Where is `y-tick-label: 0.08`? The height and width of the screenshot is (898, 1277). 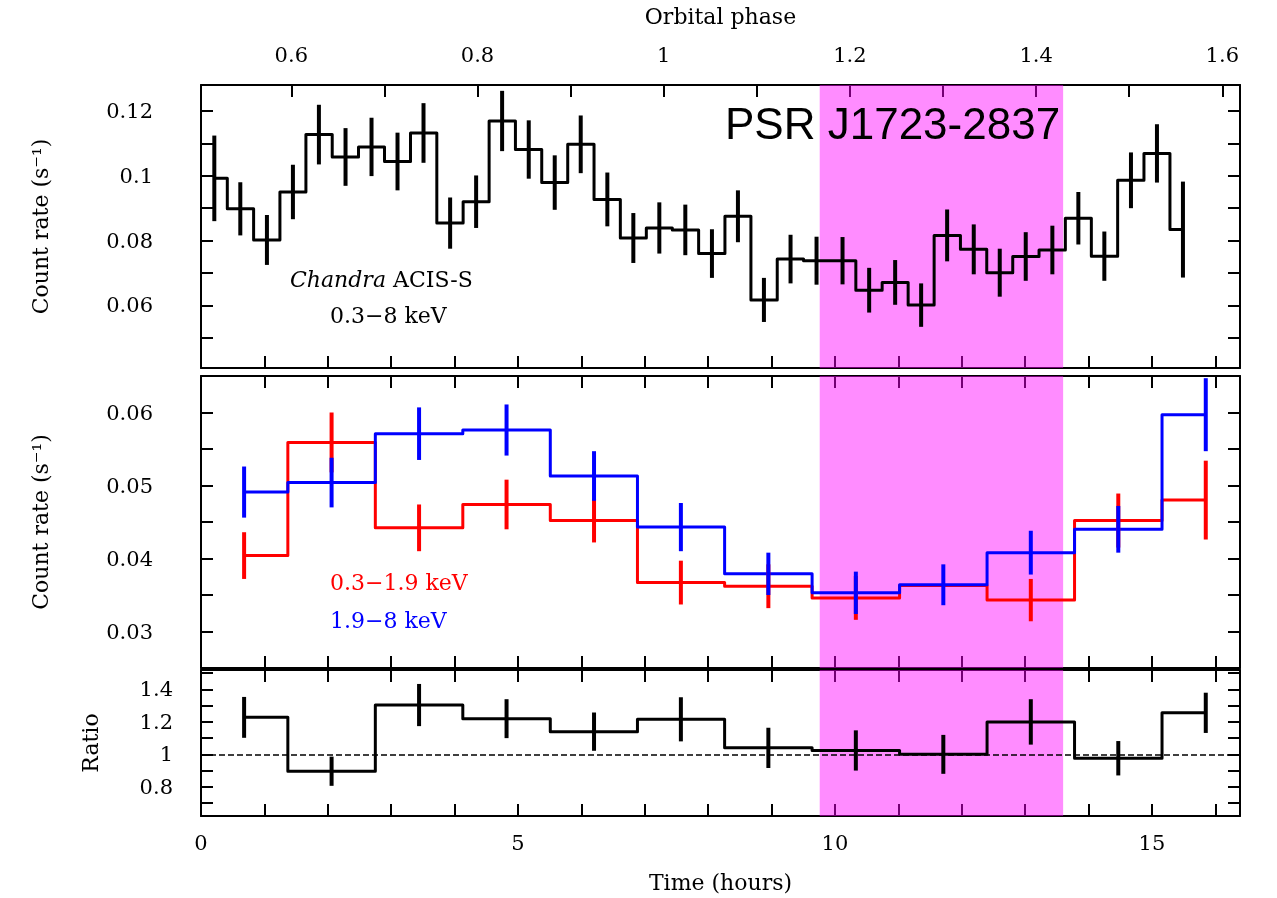
y-tick-label: 0.08 is located at coordinates (129, 240).